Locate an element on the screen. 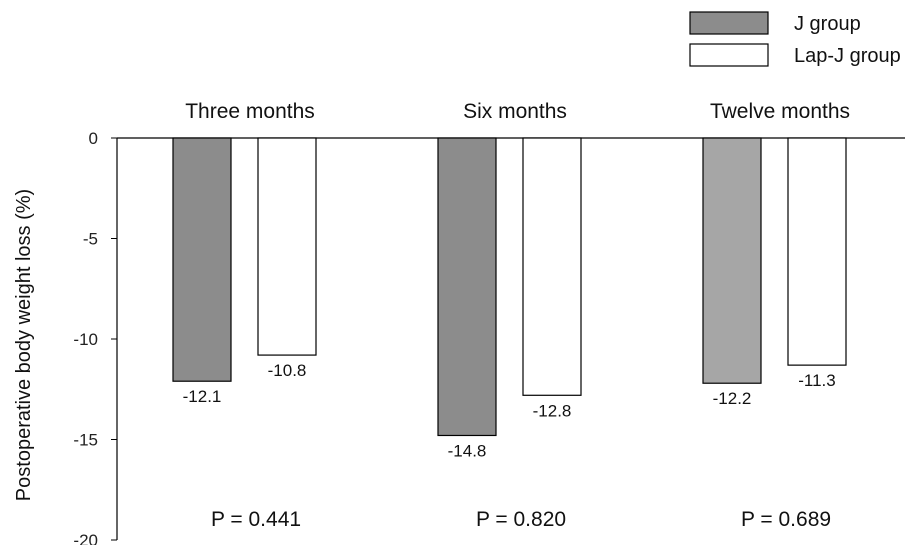  data-label: -12.1 is located at coordinates (202, 396).